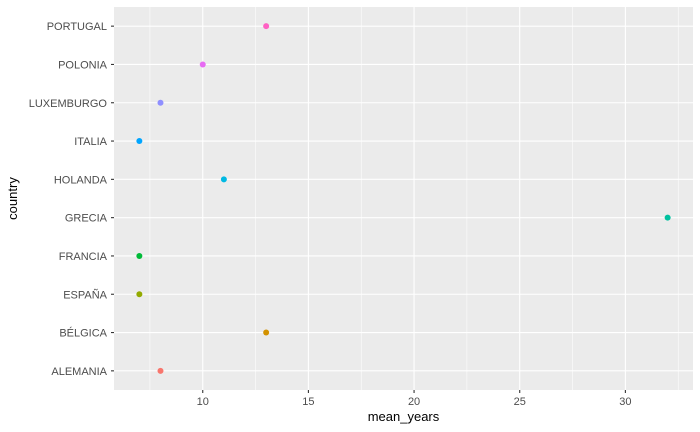 The width and height of the screenshot is (700, 432). I want to click on x-tick-label: 25, so click(520, 402).